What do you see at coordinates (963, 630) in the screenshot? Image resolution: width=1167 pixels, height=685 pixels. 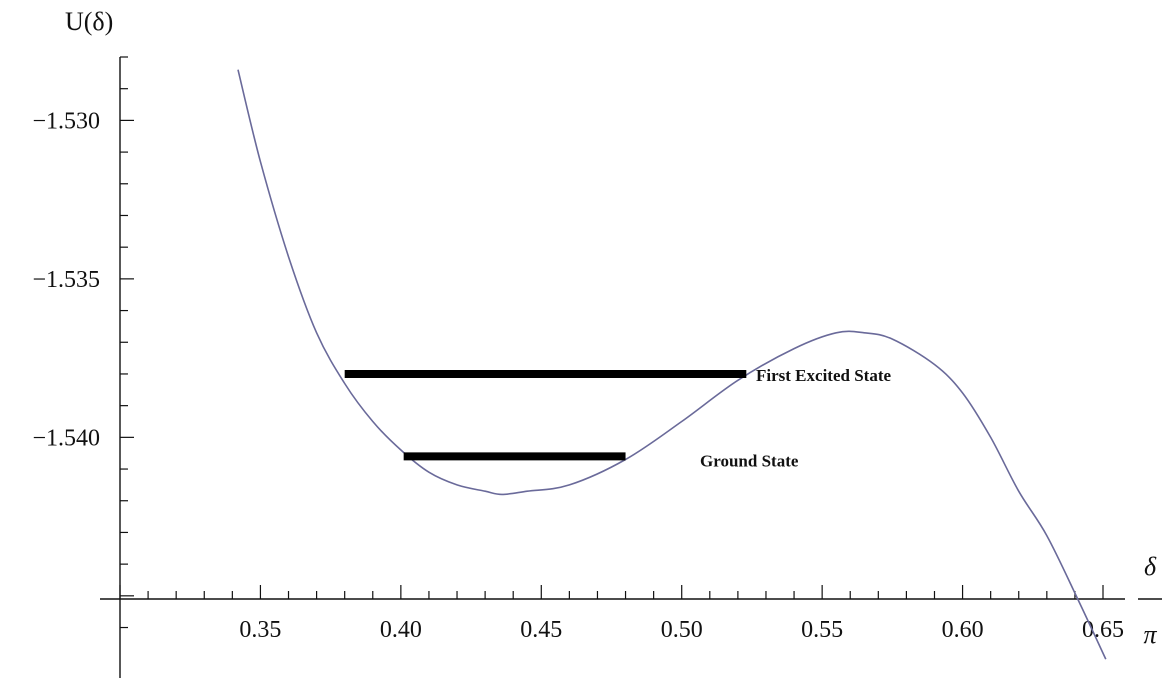 I see `x-tick-label: 0.60` at bounding box center [963, 630].